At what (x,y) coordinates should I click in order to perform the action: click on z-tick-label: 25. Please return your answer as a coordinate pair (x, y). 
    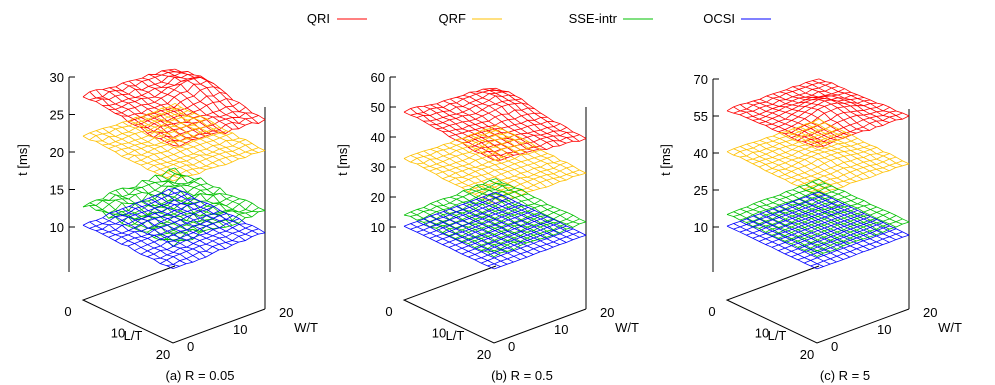
    Looking at the image, I should click on (57, 115).